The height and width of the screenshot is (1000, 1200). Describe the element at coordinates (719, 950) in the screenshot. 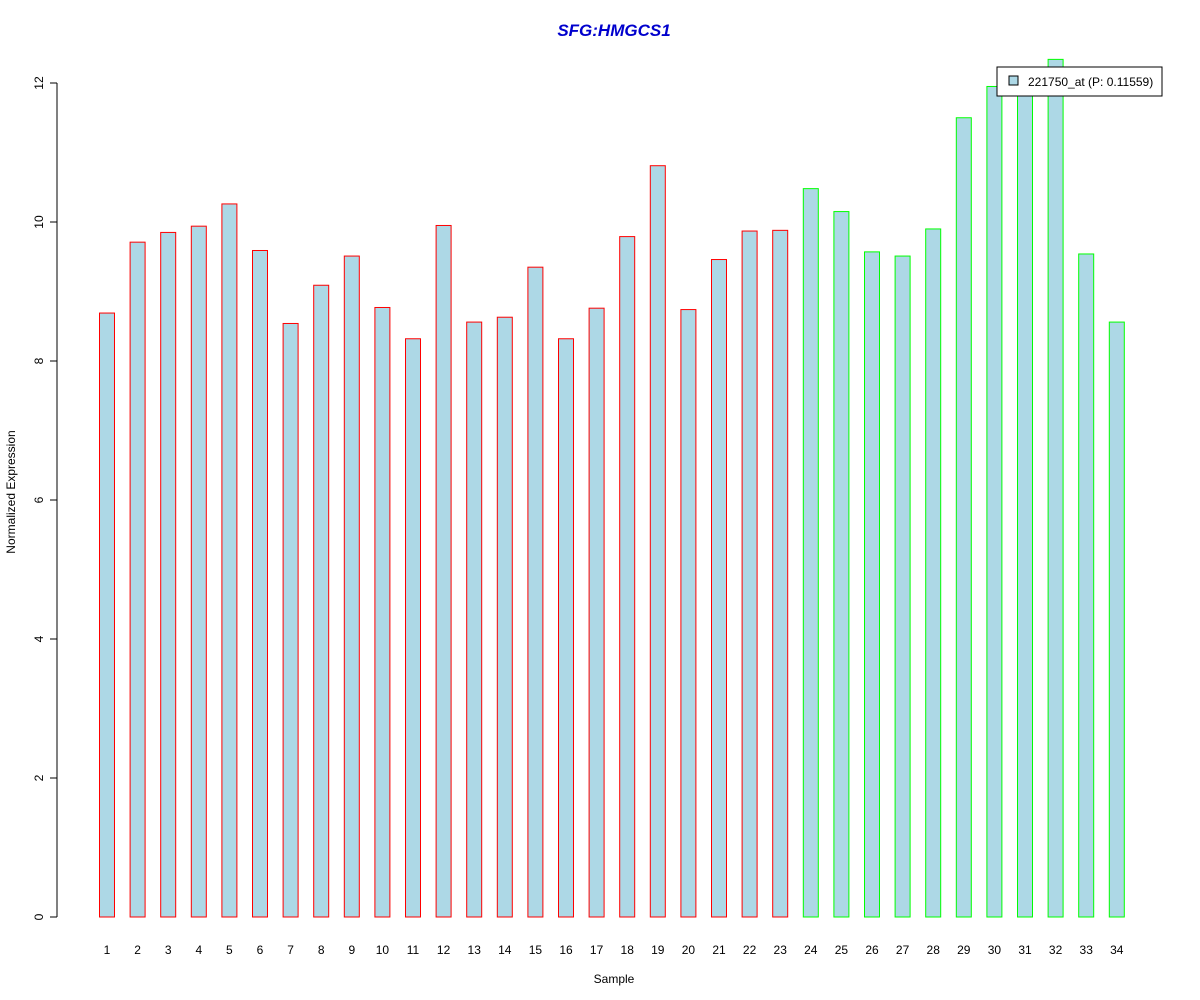

I see `x-tick-label: 21` at that location.